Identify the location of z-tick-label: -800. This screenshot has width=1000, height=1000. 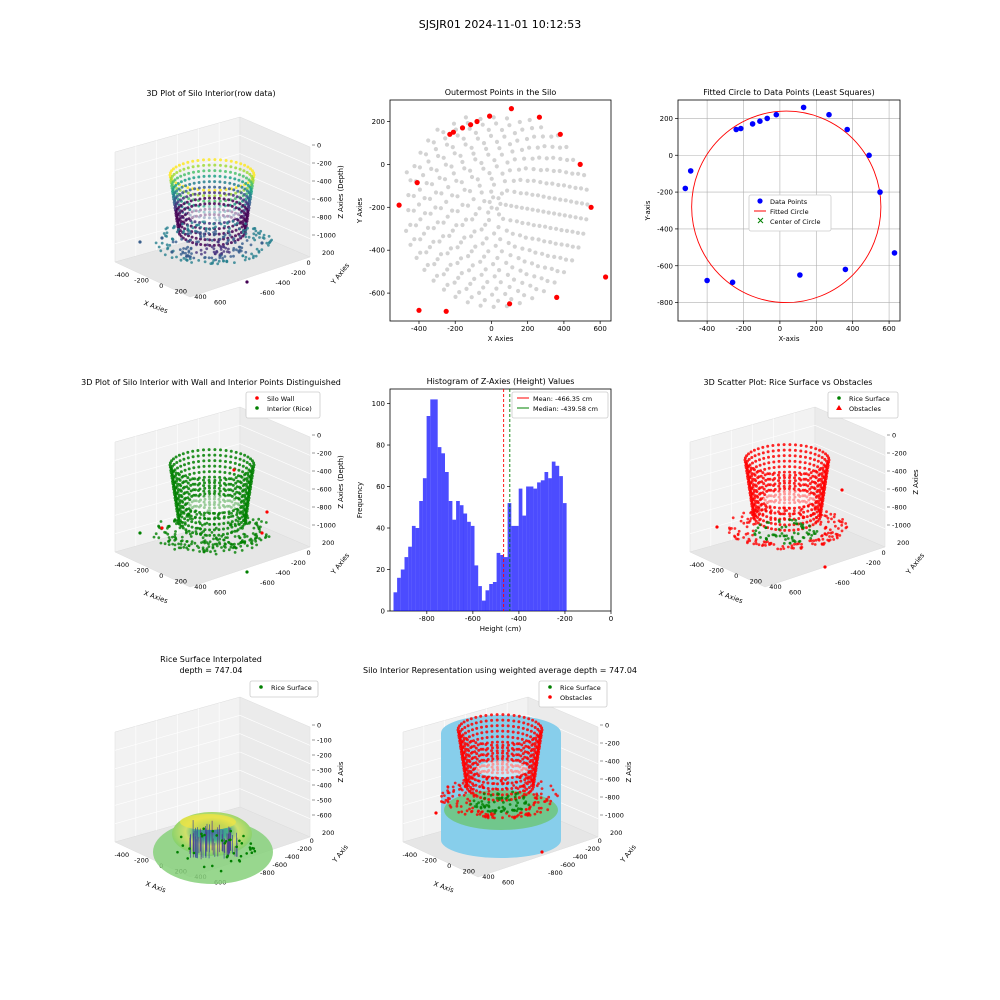
(324, 508).